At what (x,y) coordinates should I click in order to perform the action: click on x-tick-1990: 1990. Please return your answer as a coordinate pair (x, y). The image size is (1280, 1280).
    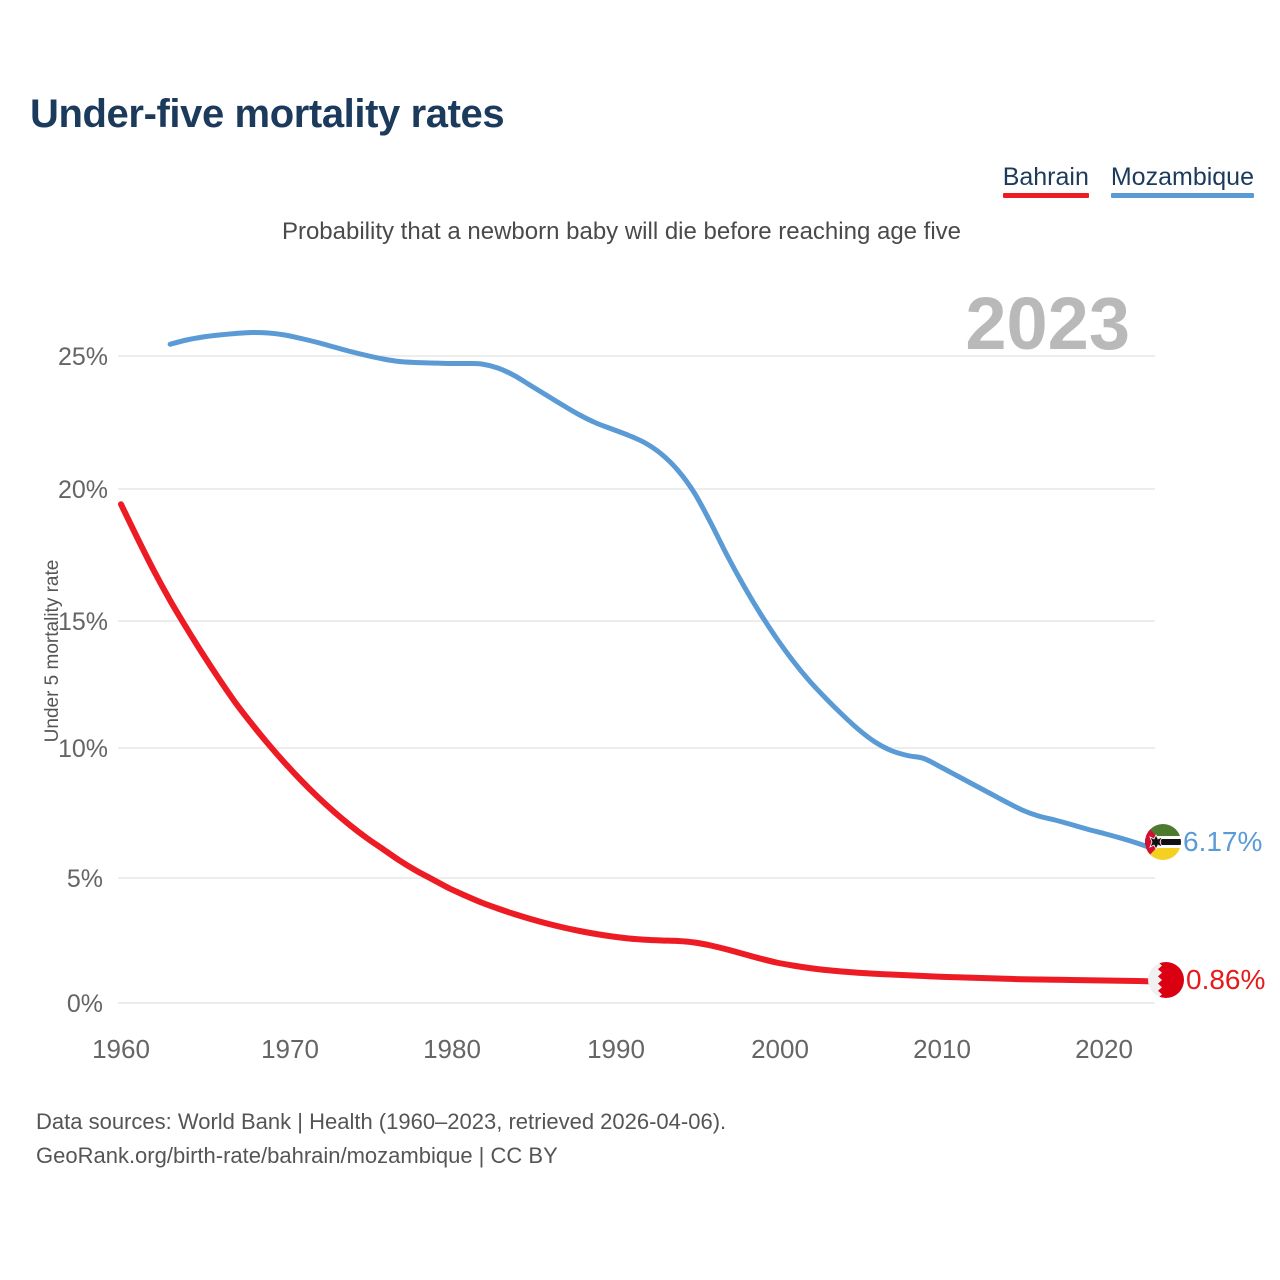
    Looking at the image, I should click on (616, 1049).